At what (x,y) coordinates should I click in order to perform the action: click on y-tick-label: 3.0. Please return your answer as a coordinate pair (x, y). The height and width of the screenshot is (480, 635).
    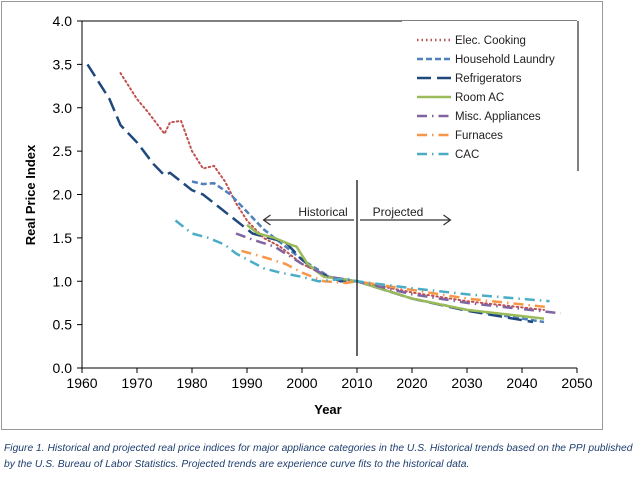
    Looking at the image, I should click on (63, 108).